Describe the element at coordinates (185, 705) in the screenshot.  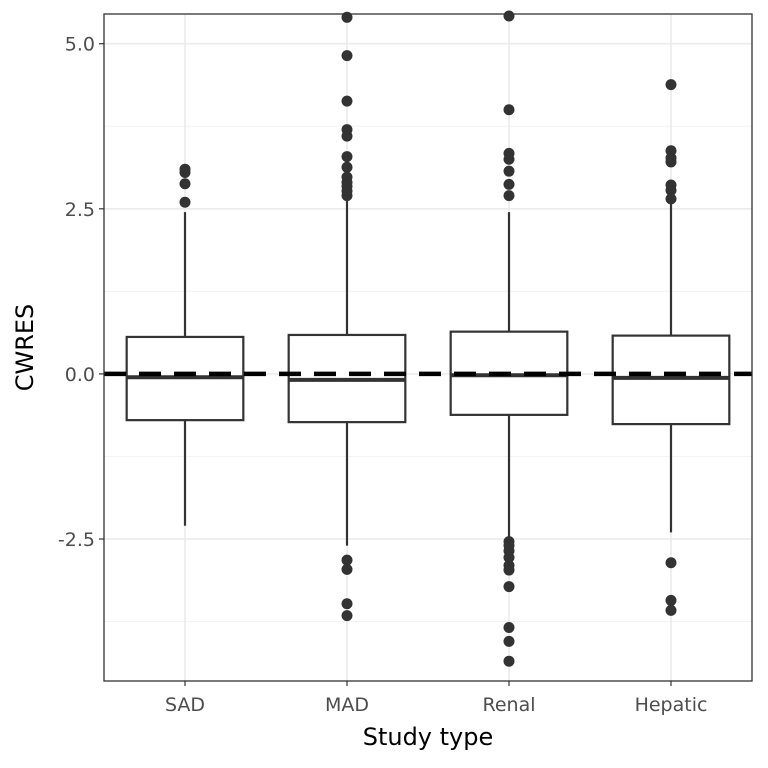
I see `x-tick-label: SAD` at that location.